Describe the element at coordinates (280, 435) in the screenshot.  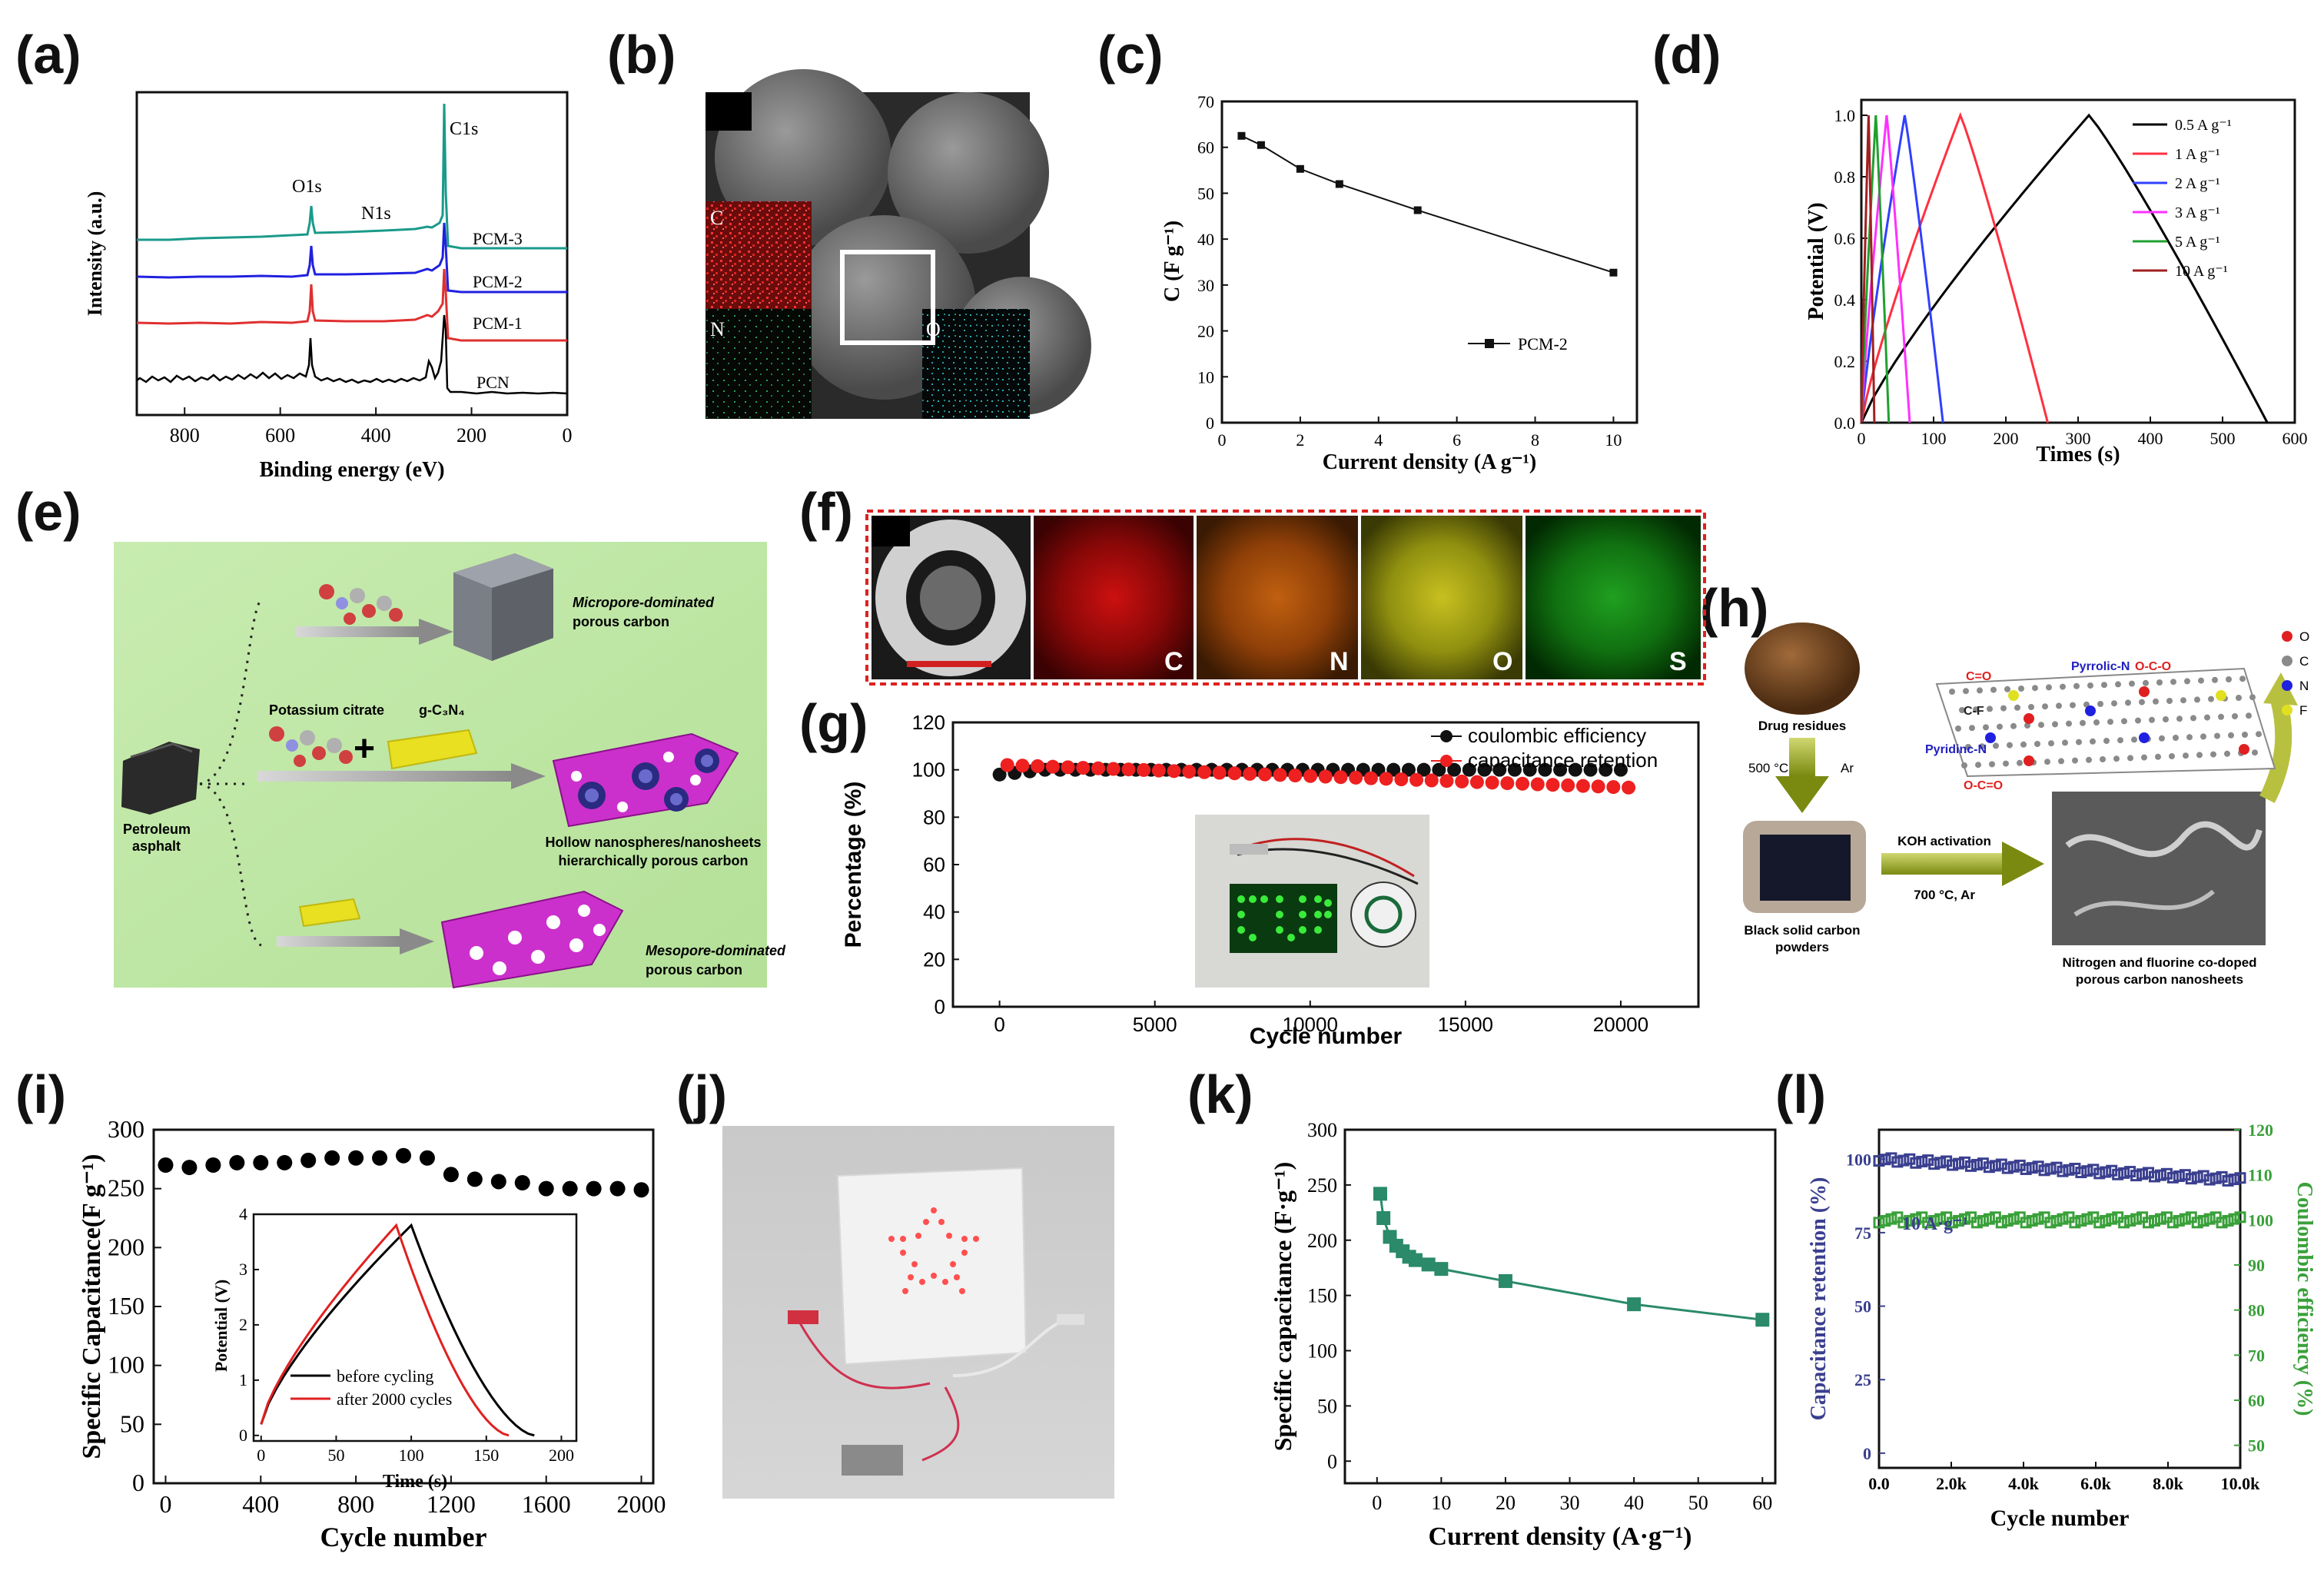
I see `a-xtick-label: 600` at that location.